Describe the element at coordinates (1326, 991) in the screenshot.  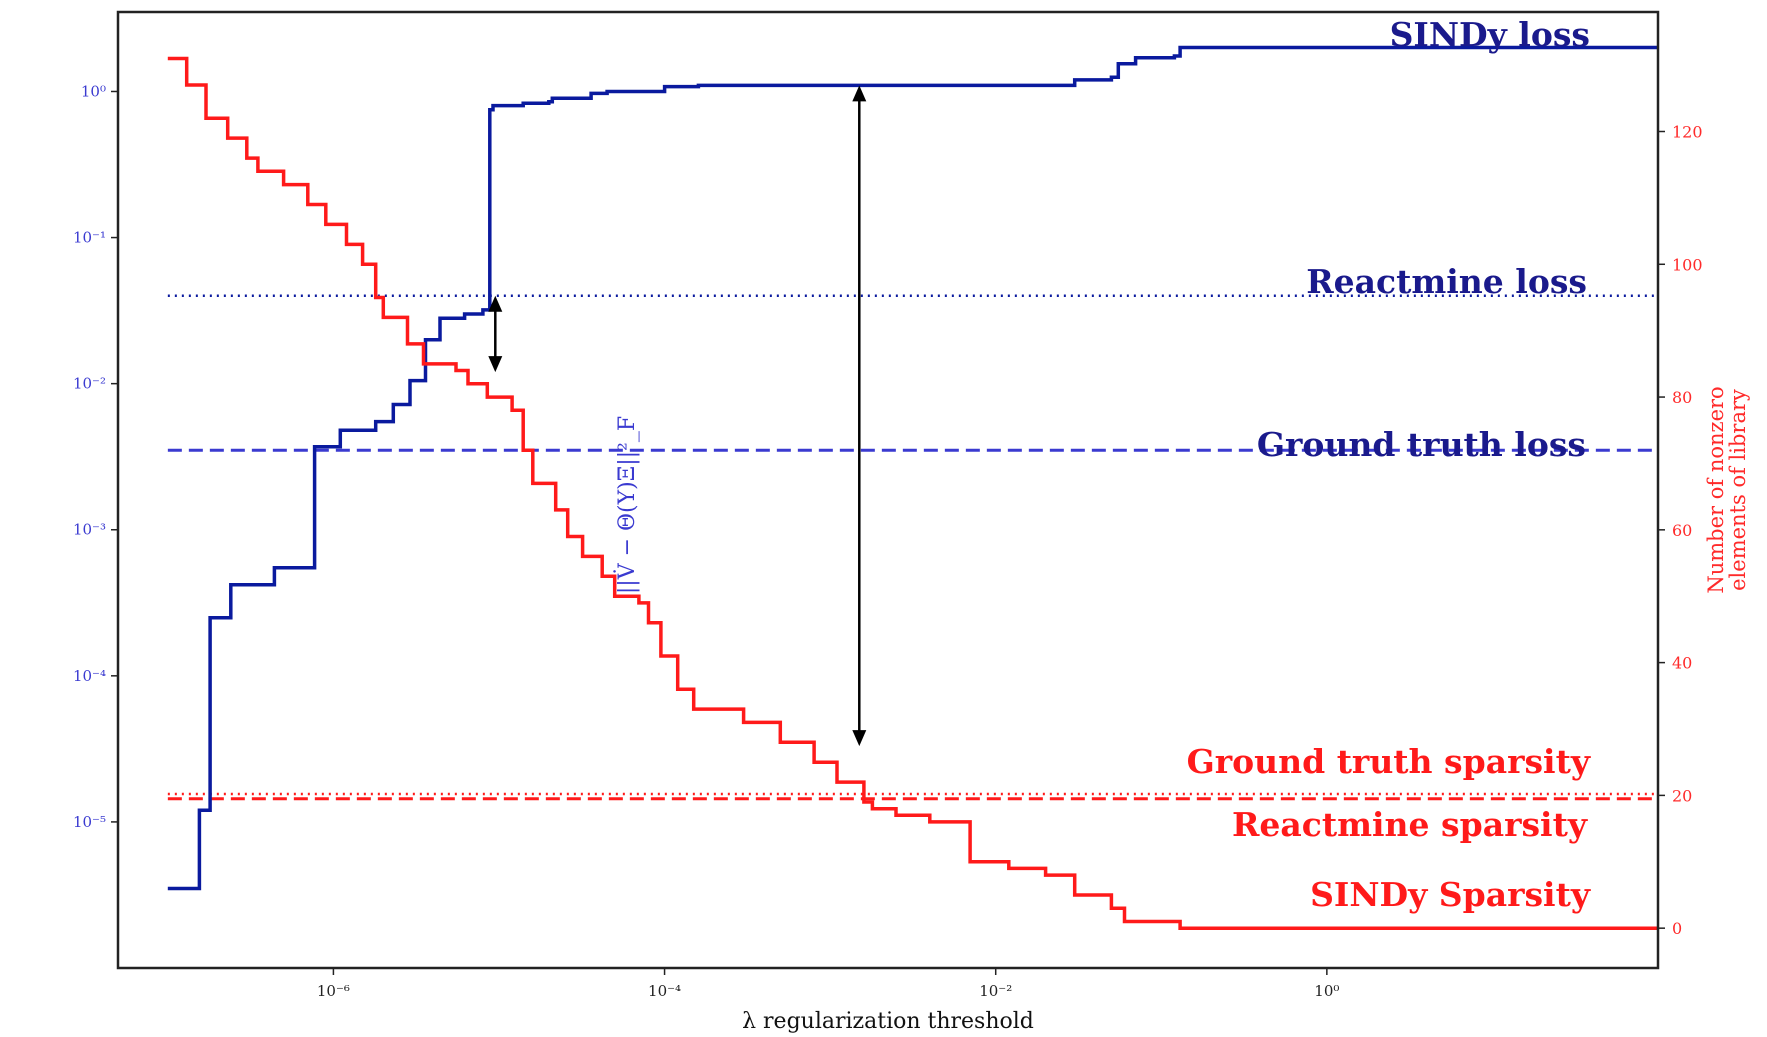
I see `x-tick-label-3: 10⁰` at that location.